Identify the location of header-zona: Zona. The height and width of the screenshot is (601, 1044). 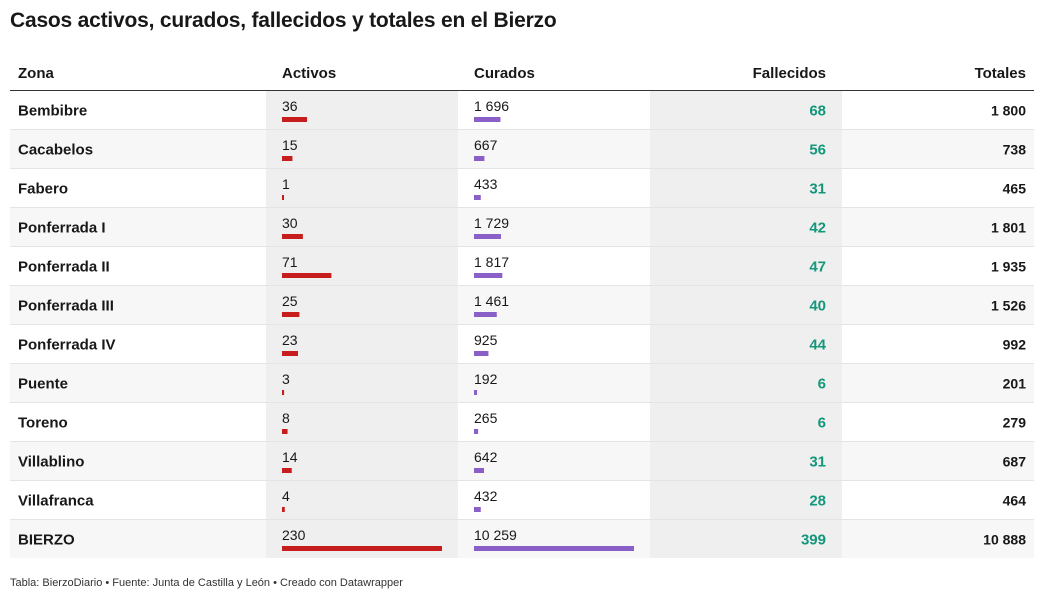
(36, 73).